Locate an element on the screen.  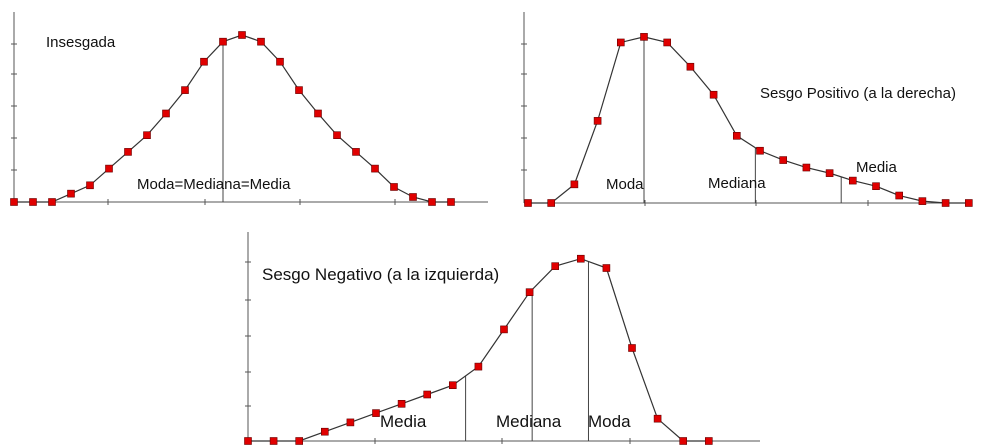
marker-label: Moda=Mediana=Media is located at coordinates (214, 184).